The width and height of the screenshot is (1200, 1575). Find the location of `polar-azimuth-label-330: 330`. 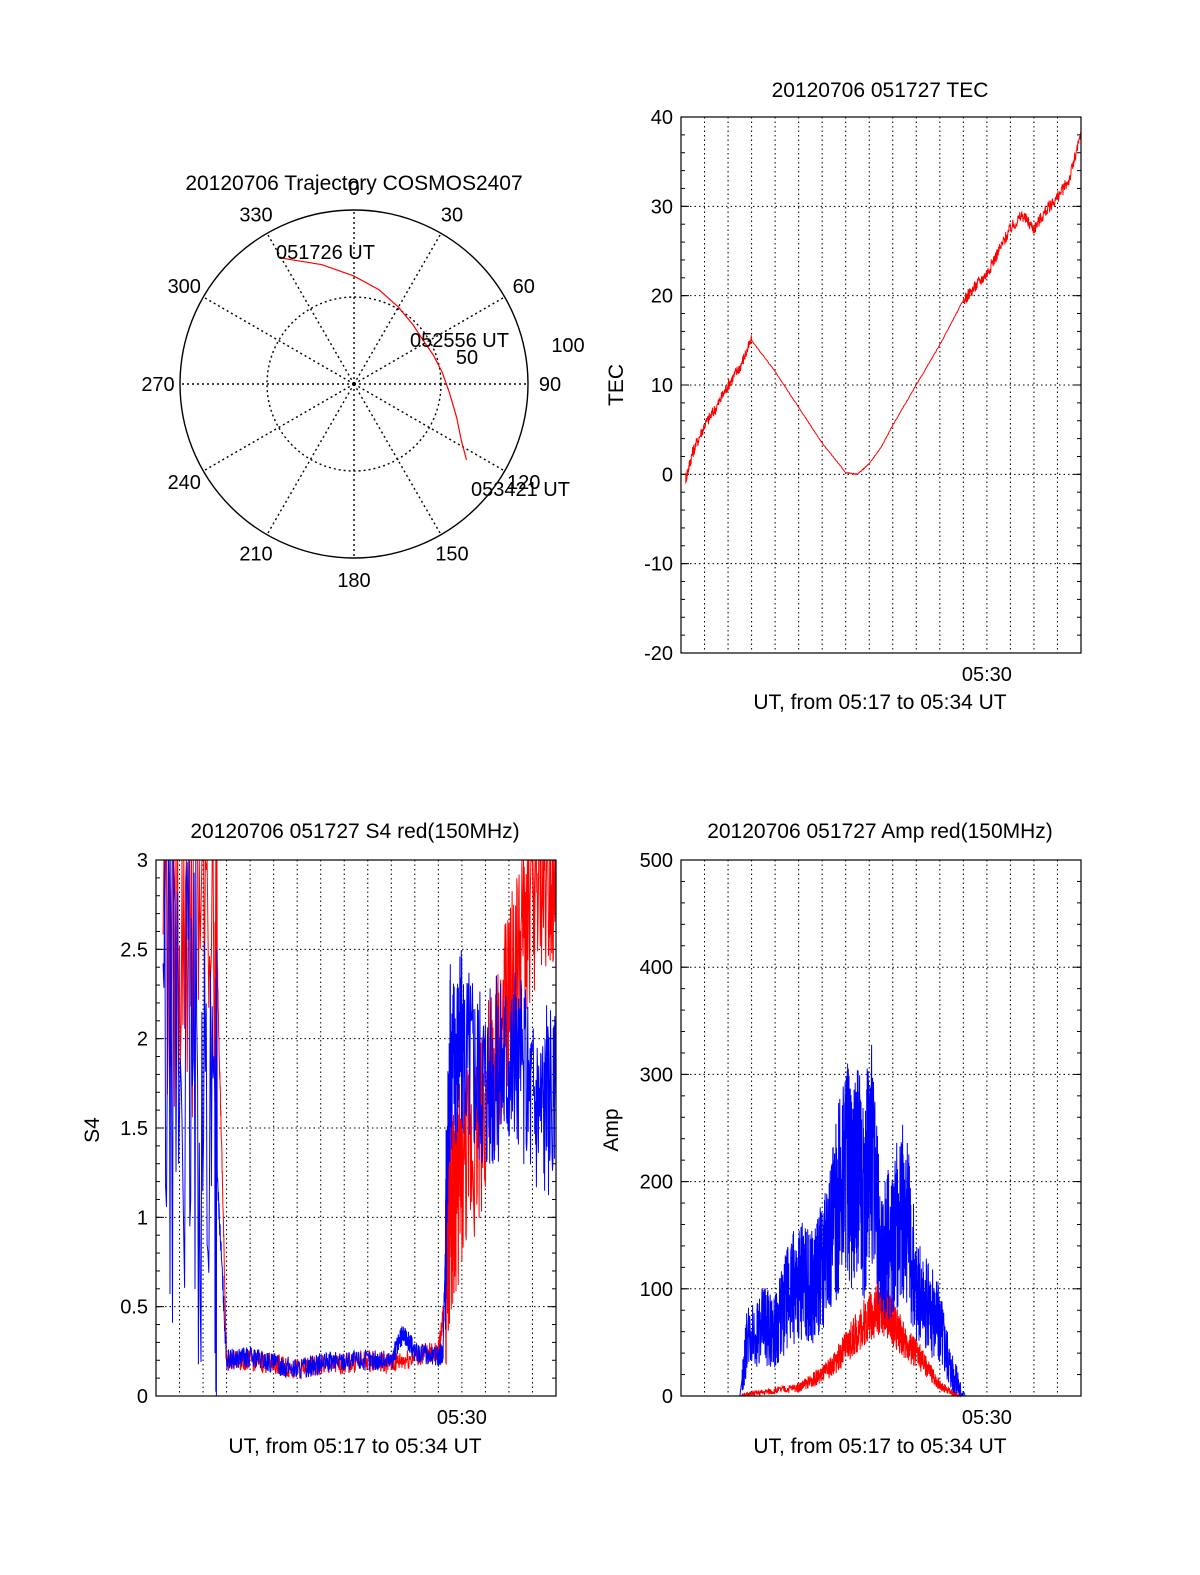

polar-azimuth-label-330: 330 is located at coordinates (255, 215).